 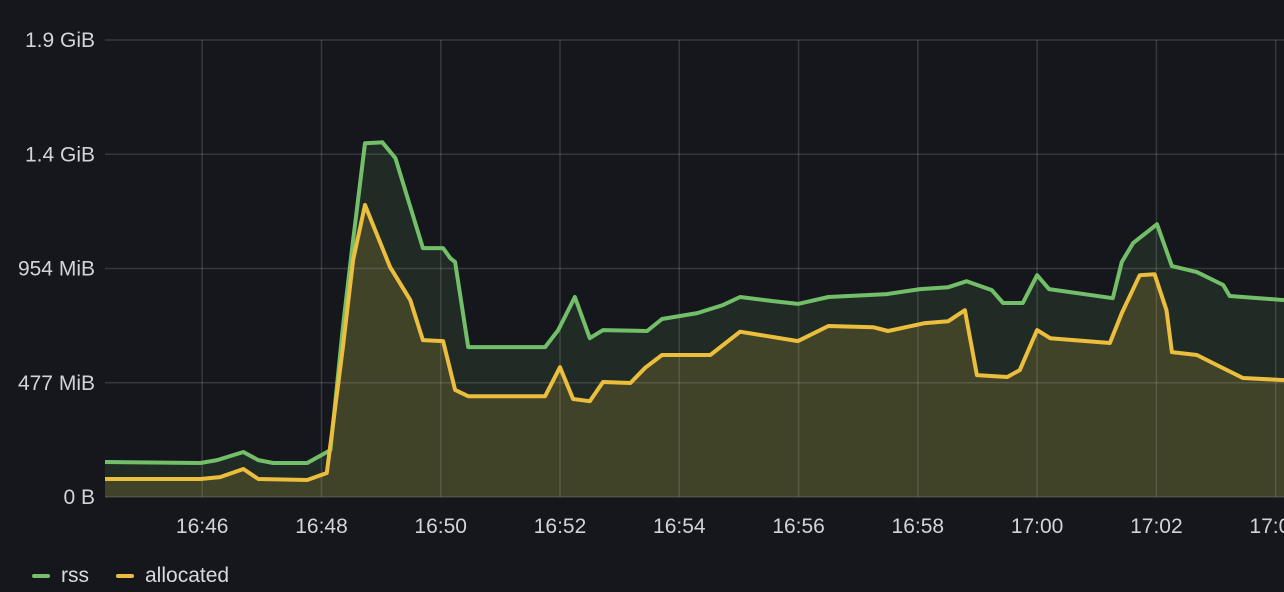 I want to click on y-tick-label: 954 MiB, so click(x=56, y=269).